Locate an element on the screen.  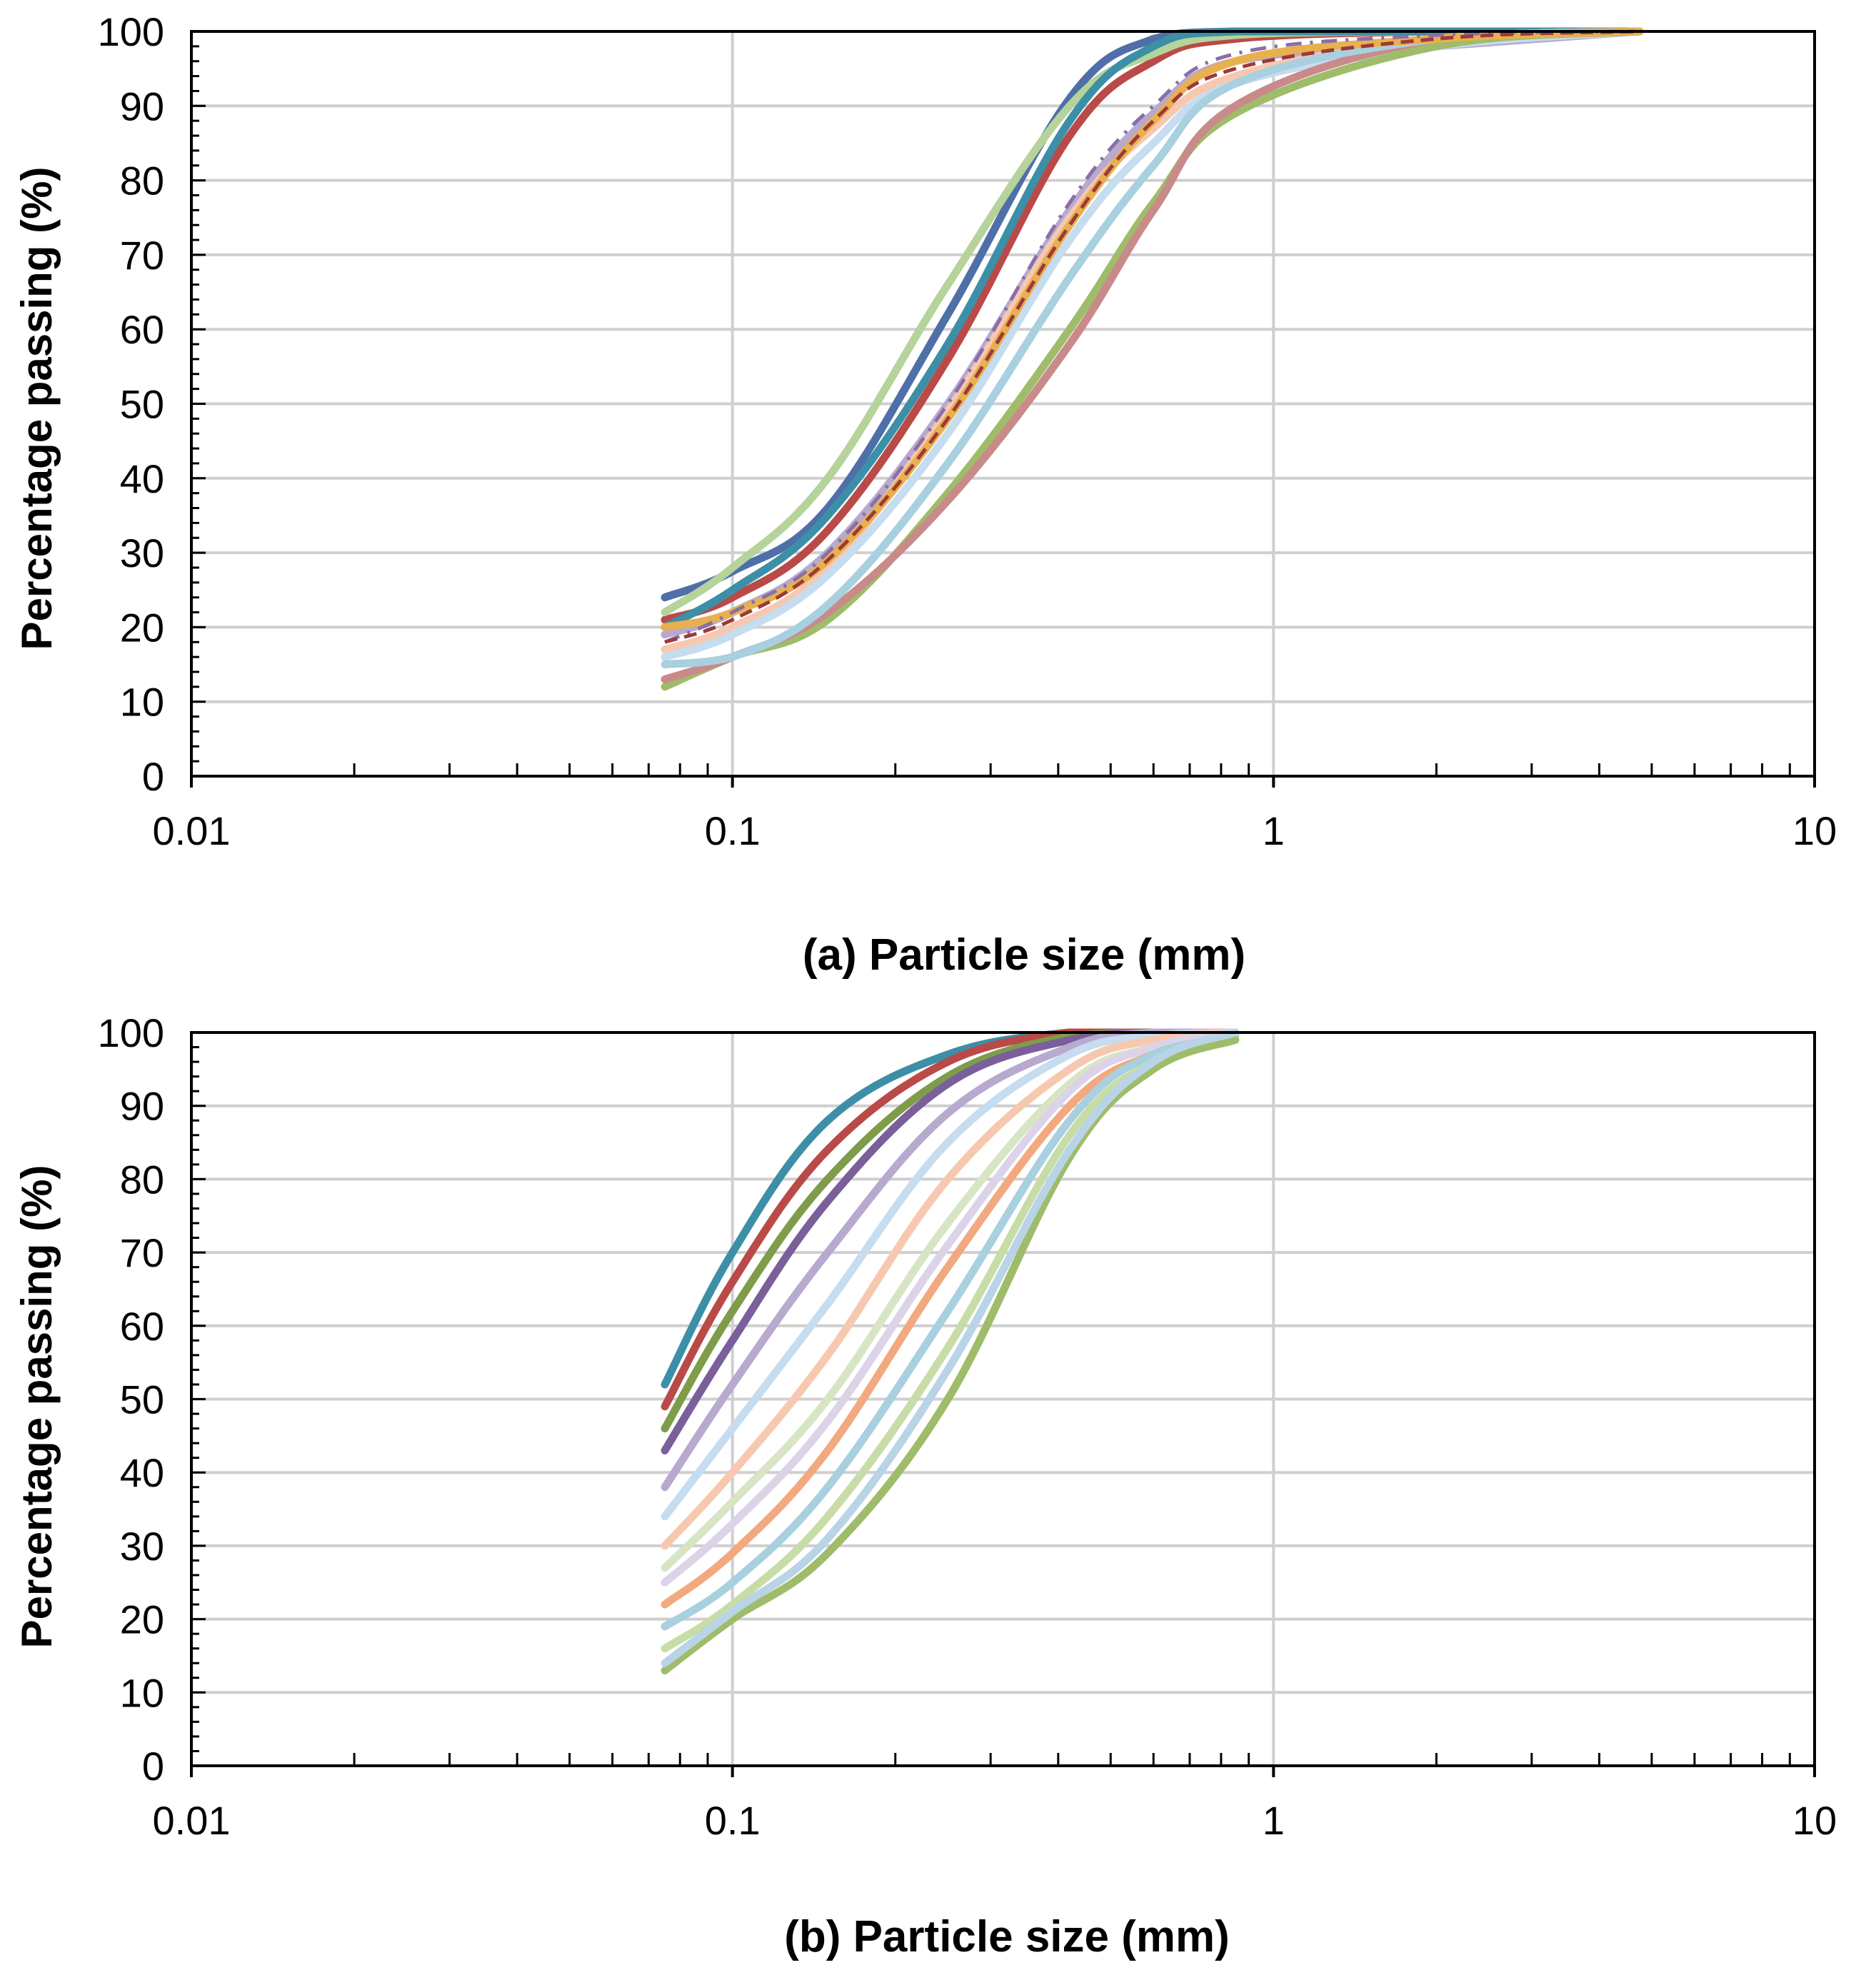
series-line-b13 is located at coordinates (950, 1354).